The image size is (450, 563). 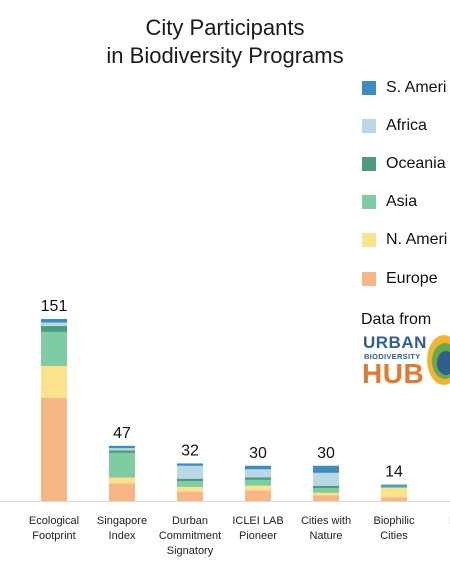 I want to click on logo-word-urban: URBAN, so click(x=395, y=342).